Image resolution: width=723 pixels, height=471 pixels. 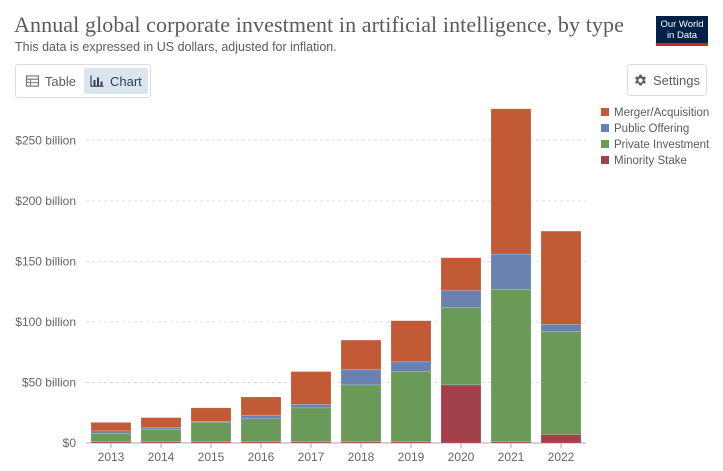 What do you see at coordinates (70, 443) in the screenshot?
I see `y-tick-label: $0` at bounding box center [70, 443].